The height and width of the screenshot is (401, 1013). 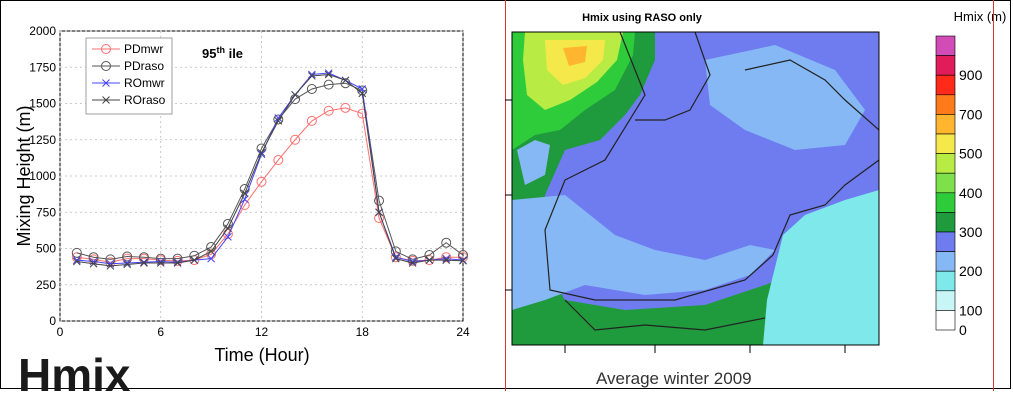 I want to click on y-tick-label: 1500, so click(x=42, y=104).